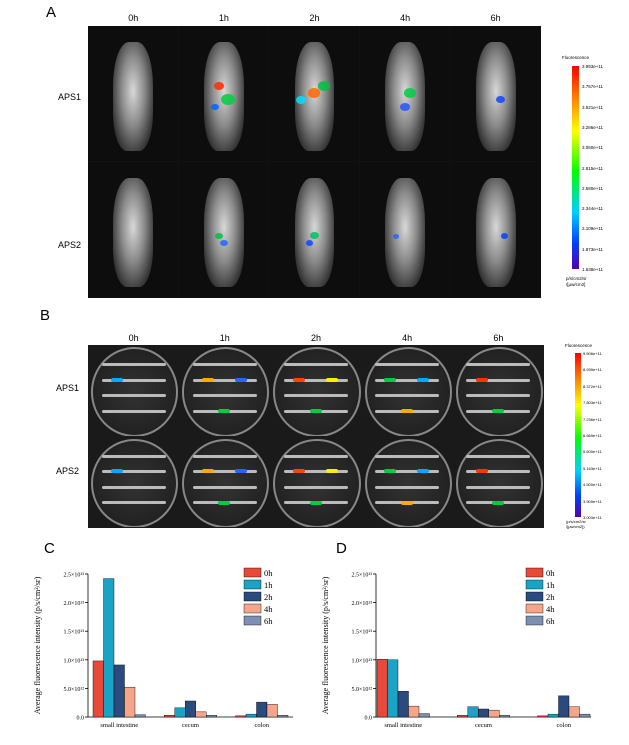 This screenshot has height=745, width=629. I want to click on colorbar-tick-label: 2.580e+11, so click(593, 188).